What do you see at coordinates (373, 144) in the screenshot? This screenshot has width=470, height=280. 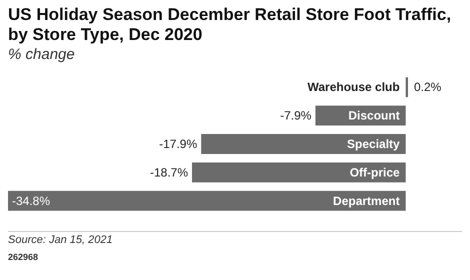 I see `y-tick-label: Specialty` at bounding box center [373, 144].